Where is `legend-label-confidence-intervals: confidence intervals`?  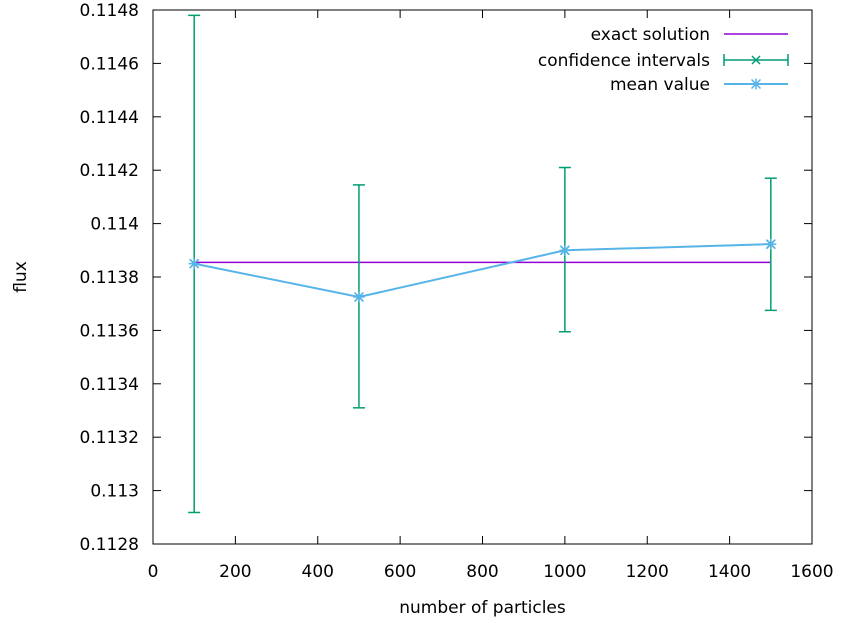 legend-label-confidence-intervals: confidence intervals is located at coordinates (624, 61).